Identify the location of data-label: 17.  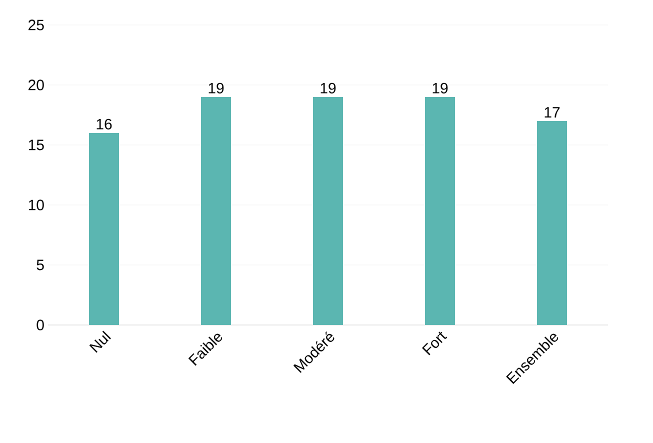
(552, 112).